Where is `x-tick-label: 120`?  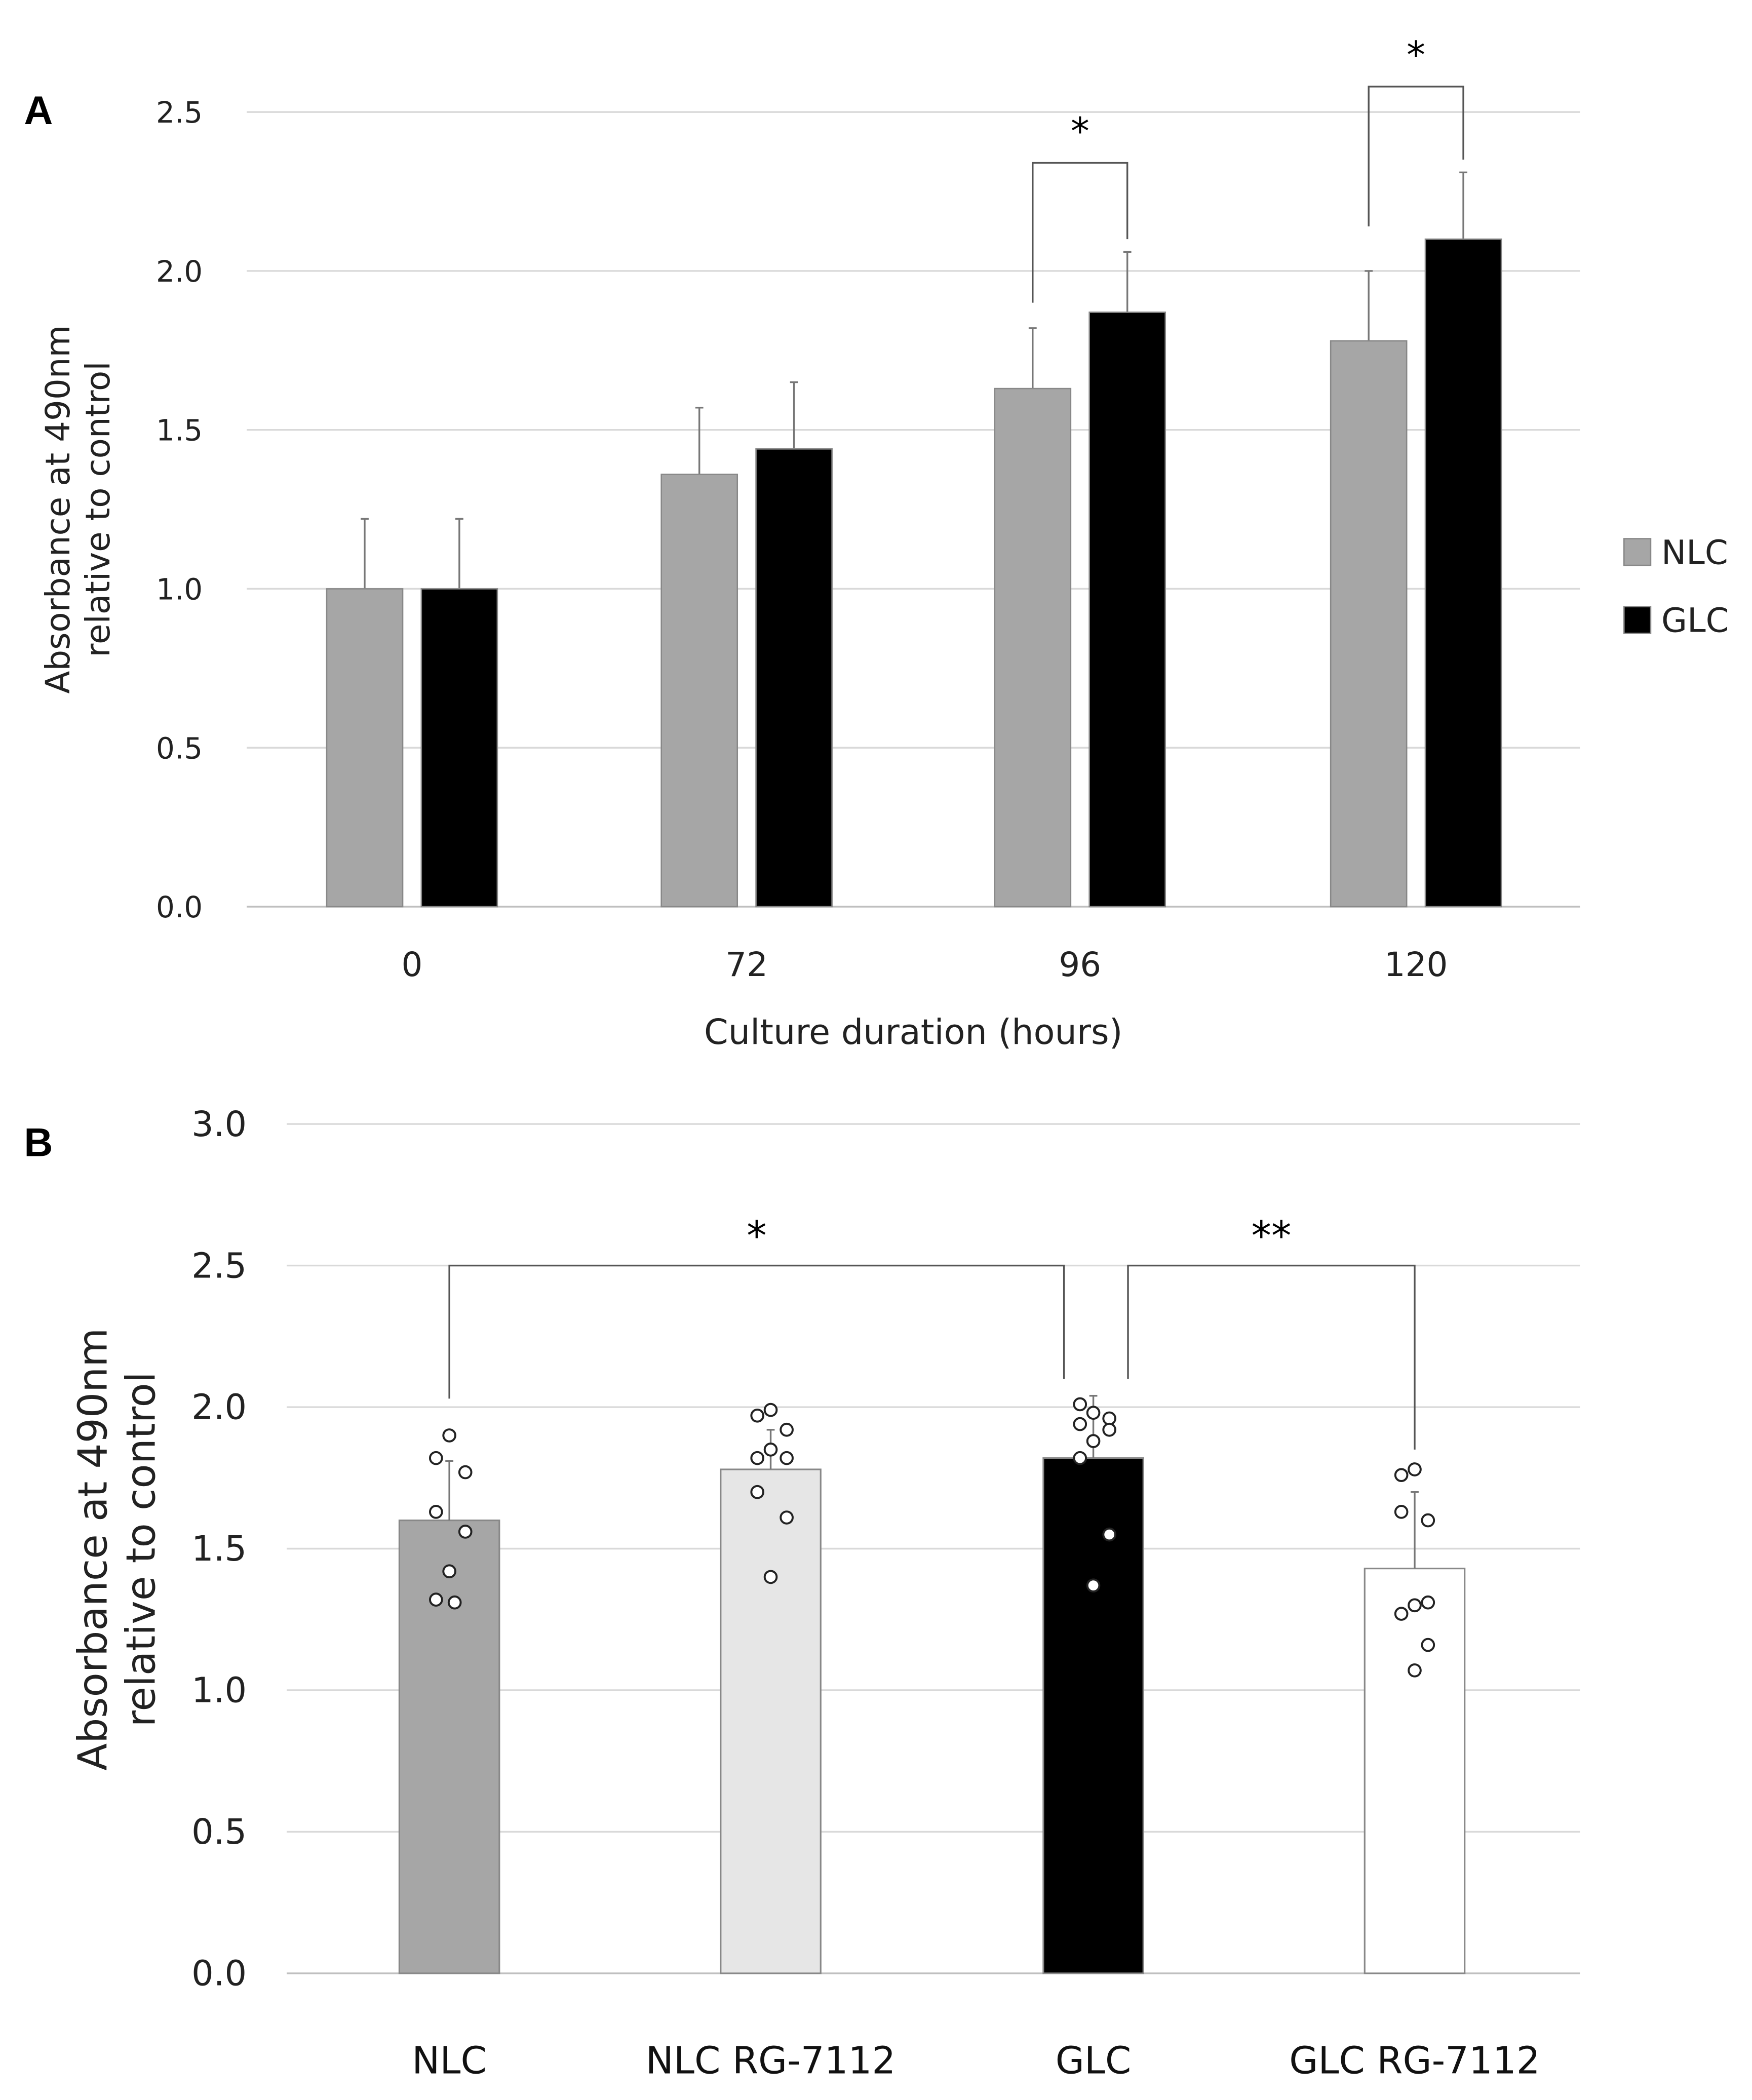 x-tick-label: 120 is located at coordinates (1416, 964).